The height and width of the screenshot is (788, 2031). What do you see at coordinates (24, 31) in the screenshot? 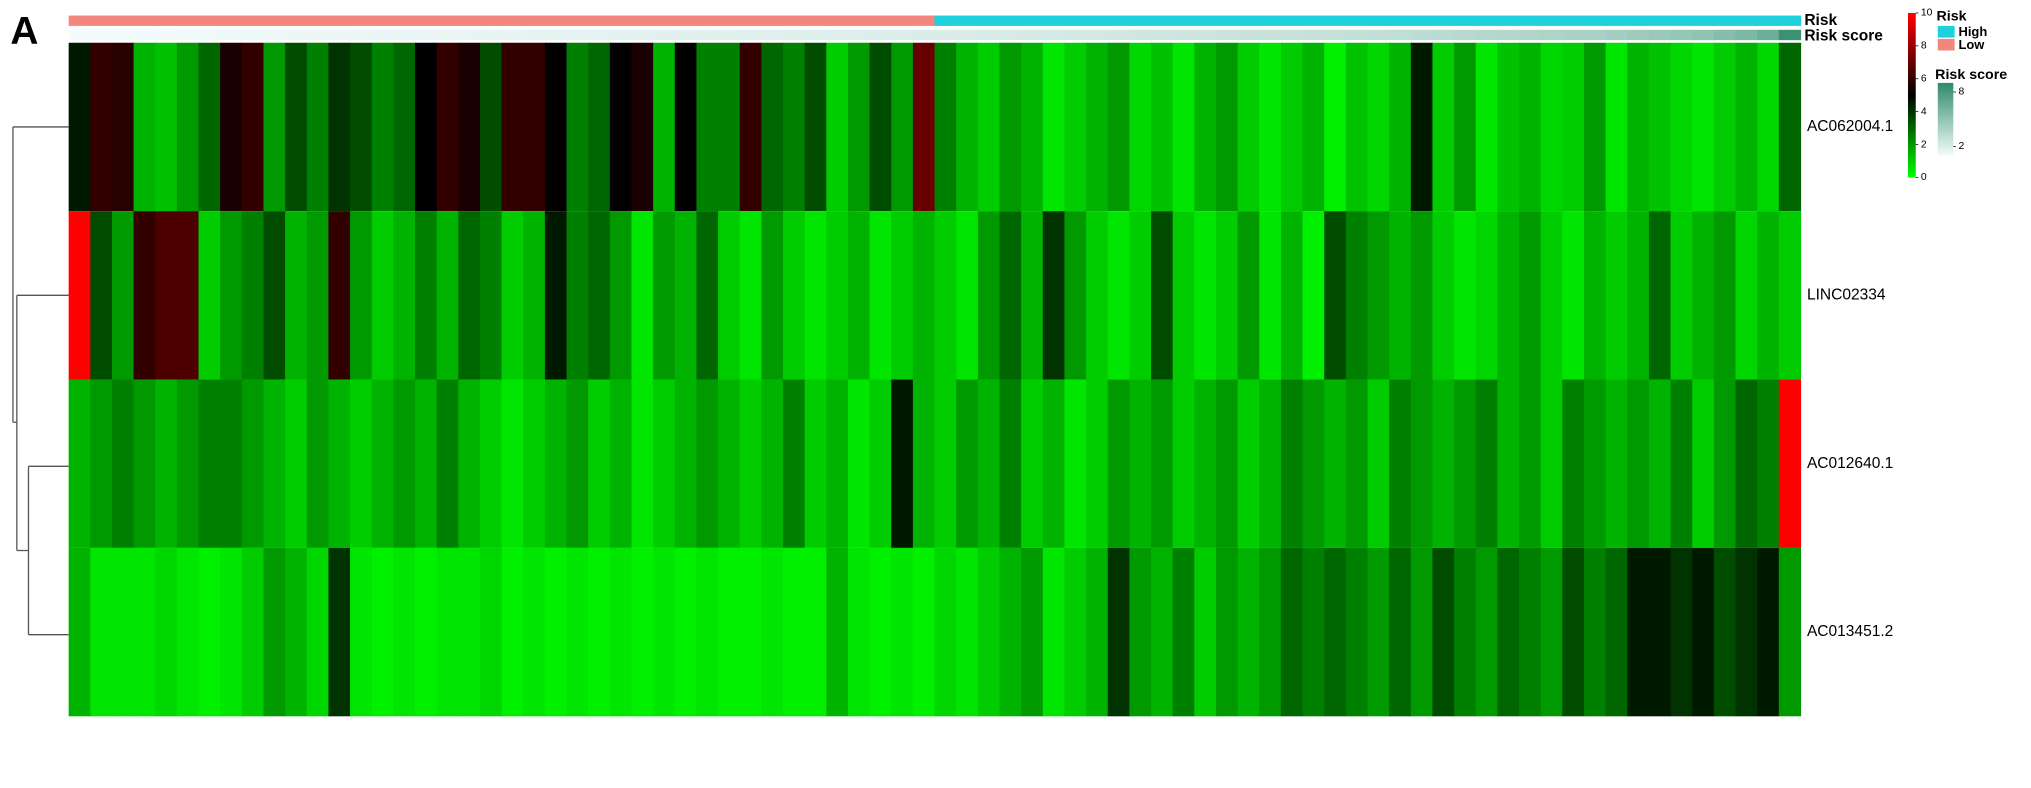
I see `panel-label: A` at bounding box center [24, 31].